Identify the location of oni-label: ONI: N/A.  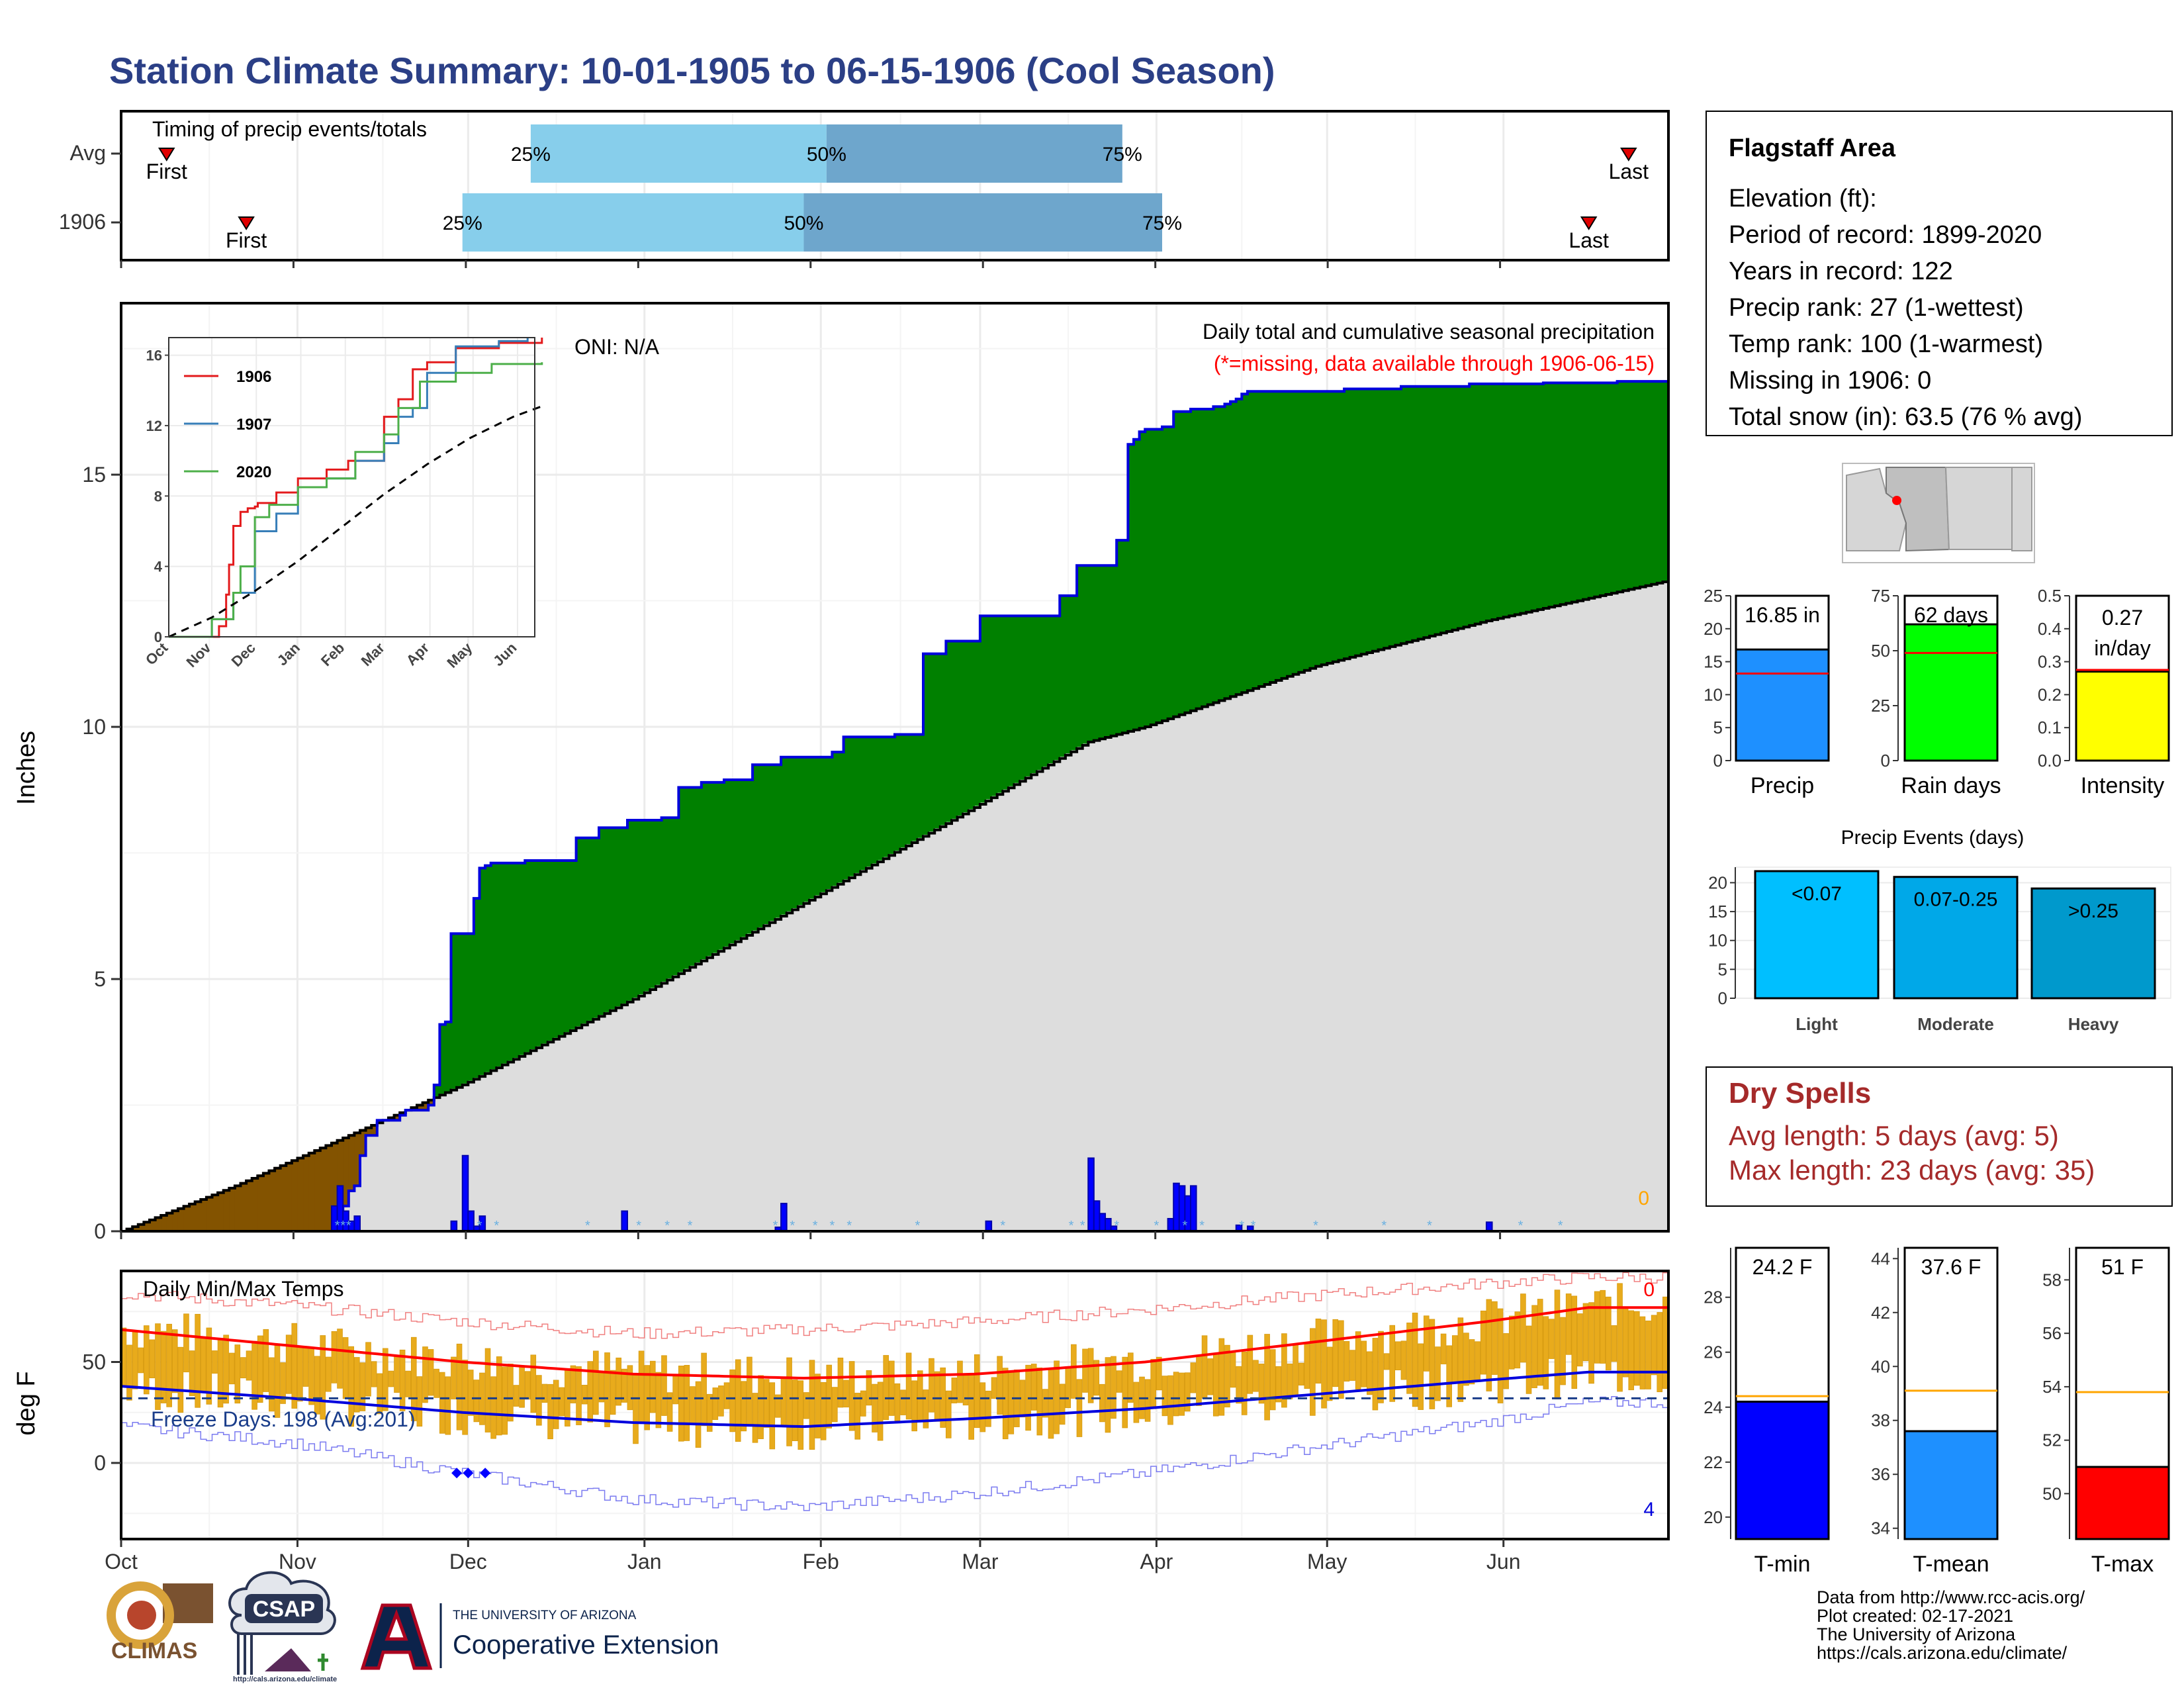
(617, 347).